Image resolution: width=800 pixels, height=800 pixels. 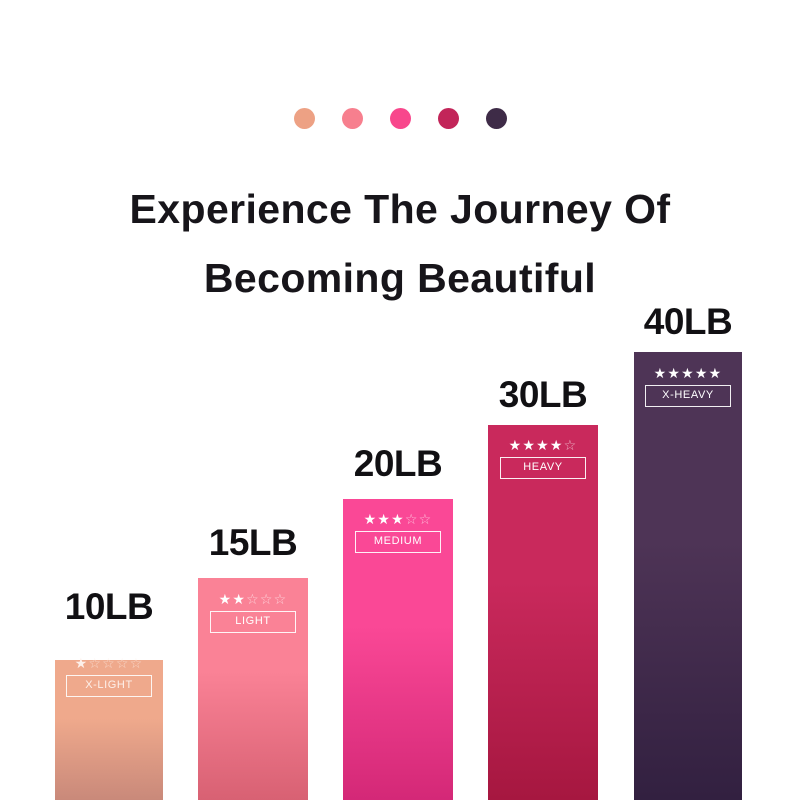 I want to click on weight-label-medium: 20LB, so click(x=398, y=463).